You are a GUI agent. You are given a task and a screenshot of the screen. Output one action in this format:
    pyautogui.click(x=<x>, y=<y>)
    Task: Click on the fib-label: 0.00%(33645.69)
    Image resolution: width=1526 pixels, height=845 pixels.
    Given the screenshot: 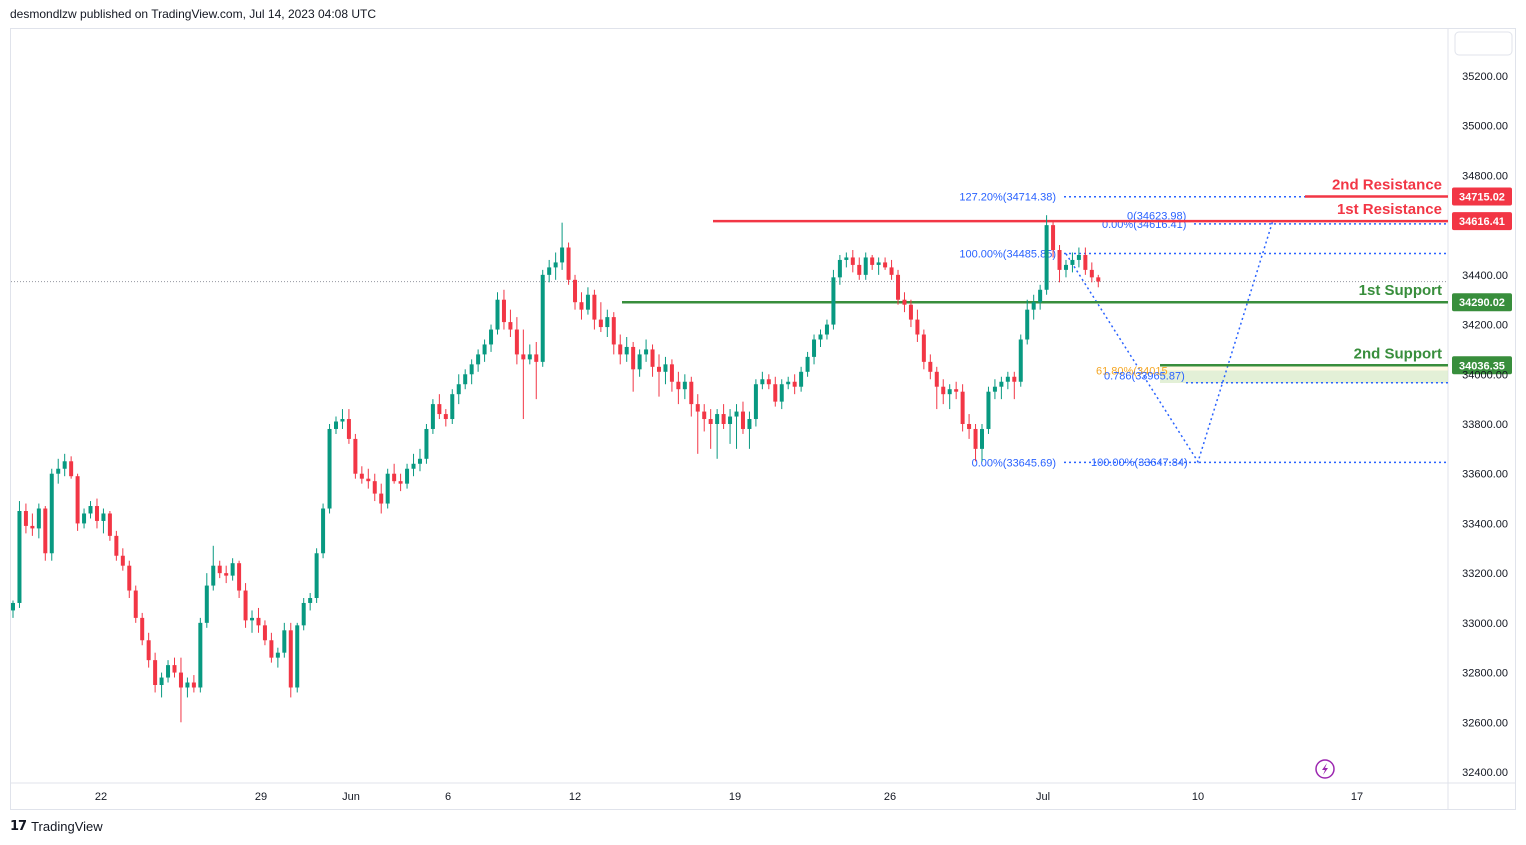 What is the action you would take?
    pyautogui.click(x=1014, y=463)
    